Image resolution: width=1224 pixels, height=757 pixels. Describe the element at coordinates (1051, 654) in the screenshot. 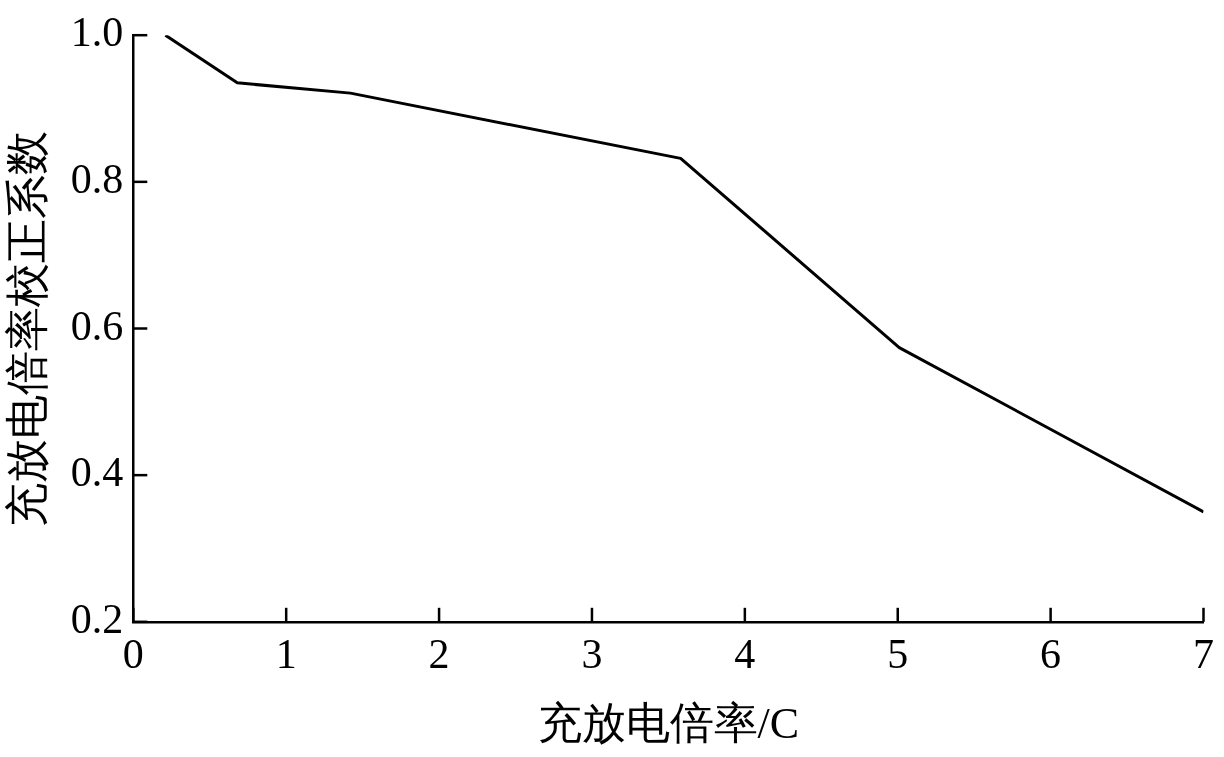

I see `x-tick-label: 6` at that location.